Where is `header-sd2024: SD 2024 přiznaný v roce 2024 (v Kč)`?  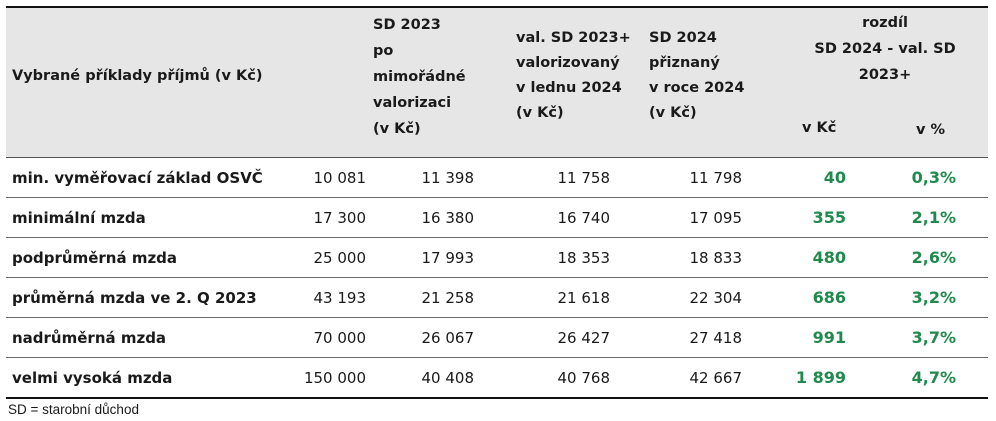
header-sd2024: SD 2024 přiznaný v roce 2024 (v Kč) is located at coordinates (697, 75).